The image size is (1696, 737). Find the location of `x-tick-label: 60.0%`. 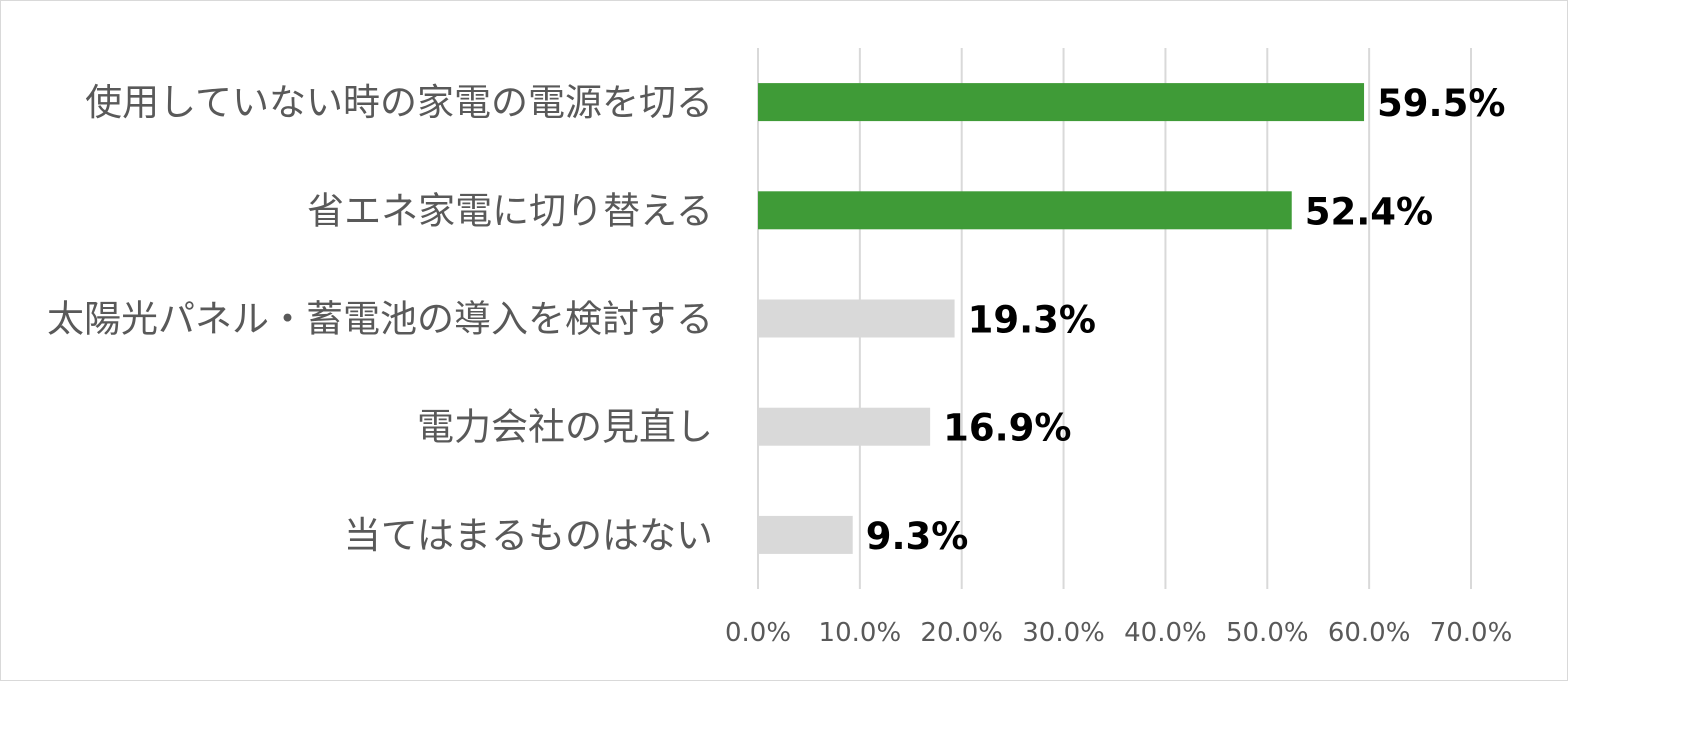

x-tick-label: 60.0% is located at coordinates (1369, 633).